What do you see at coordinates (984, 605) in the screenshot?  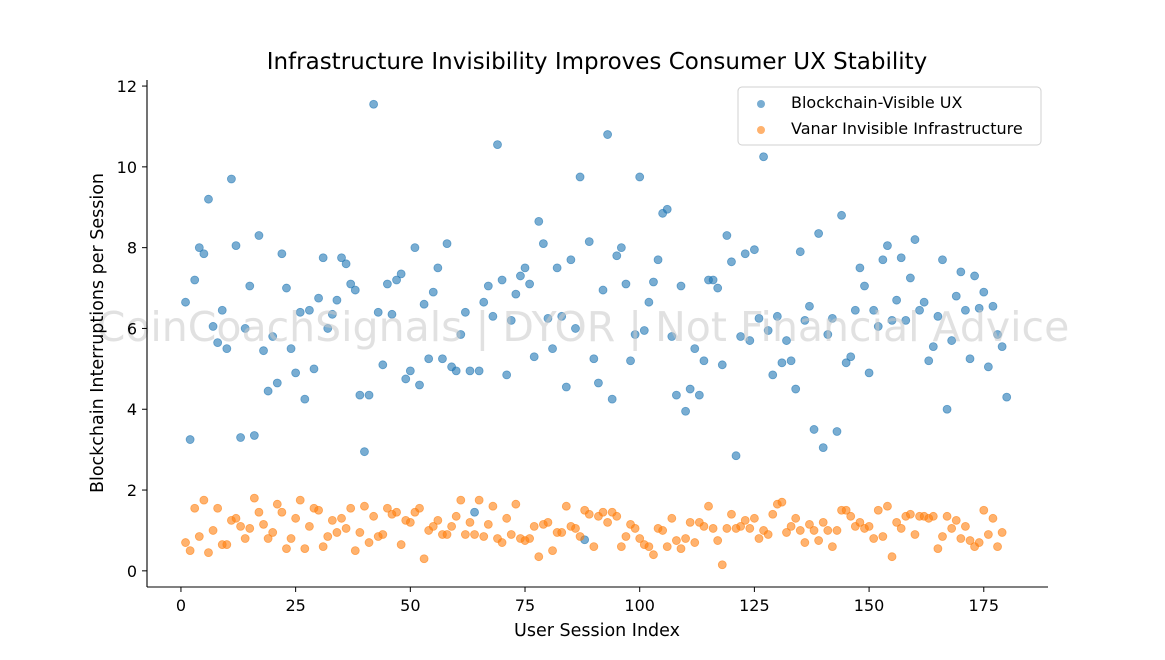 I see `x-tick-label: 175` at bounding box center [984, 605].